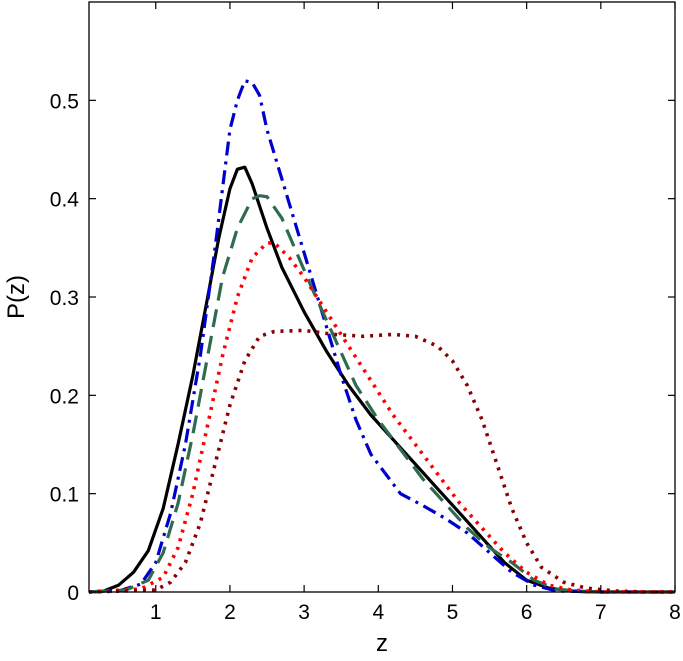 Image resolution: width=683 pixels, height=661 pixels. Describe the element at coordinates (382, 643) in the screenshot. I see `x-axis-label: z` at that location.